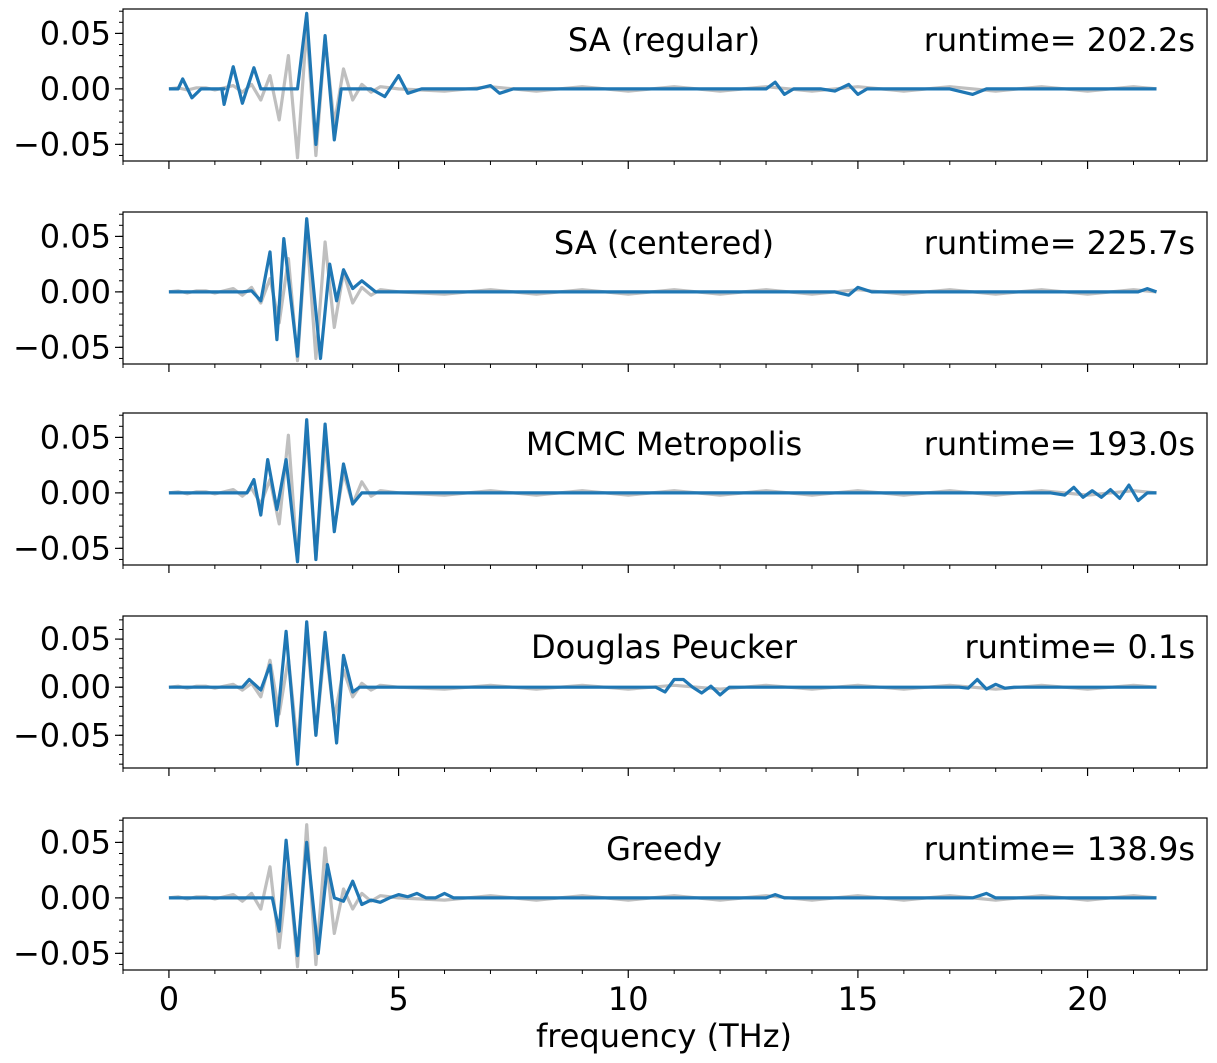 The image size is (1217, 1063). I want to click on panel-title: Douglas Peucker, so click(664, 647).